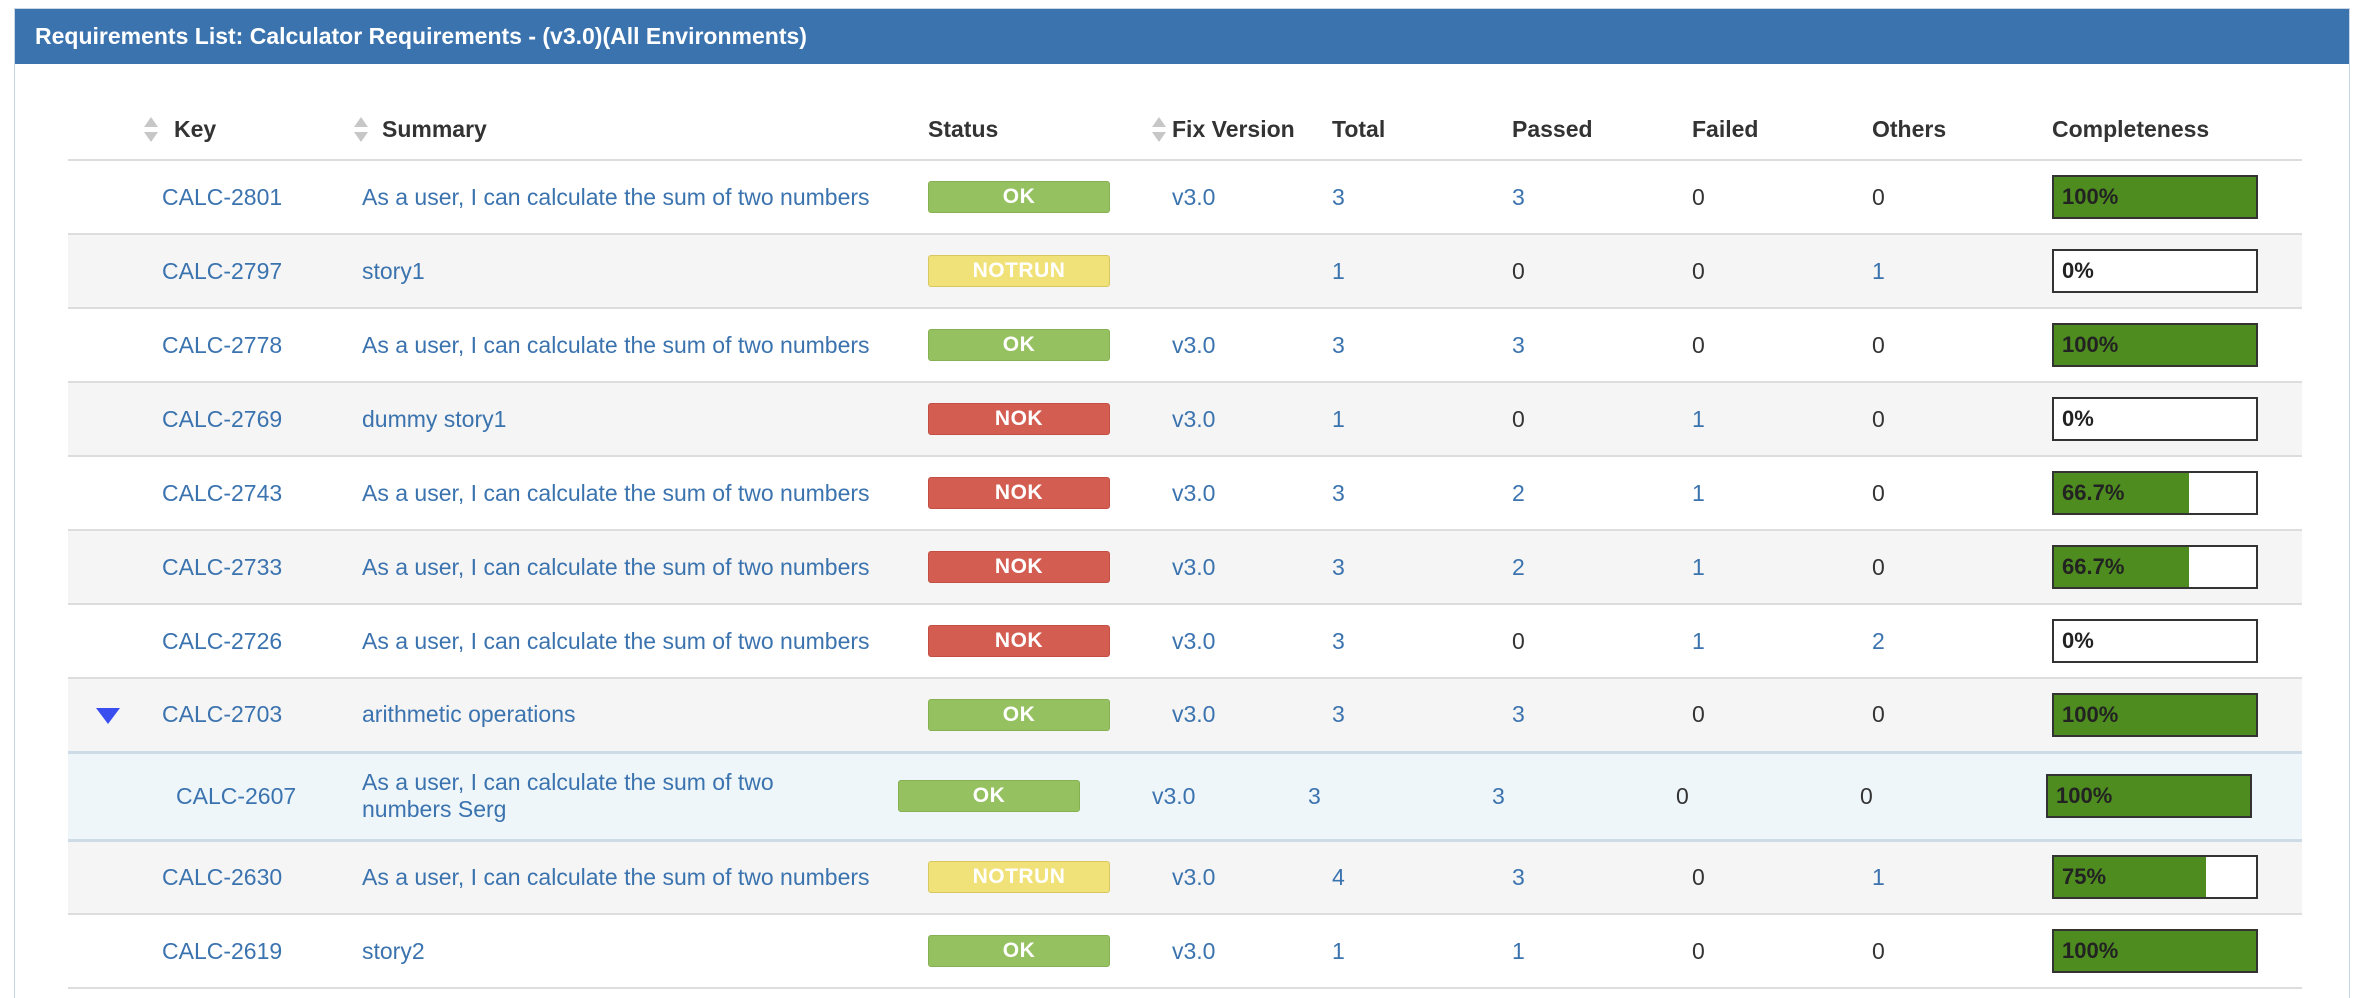  I want to click on key-cell: CALC-2801, so click(262, 197).